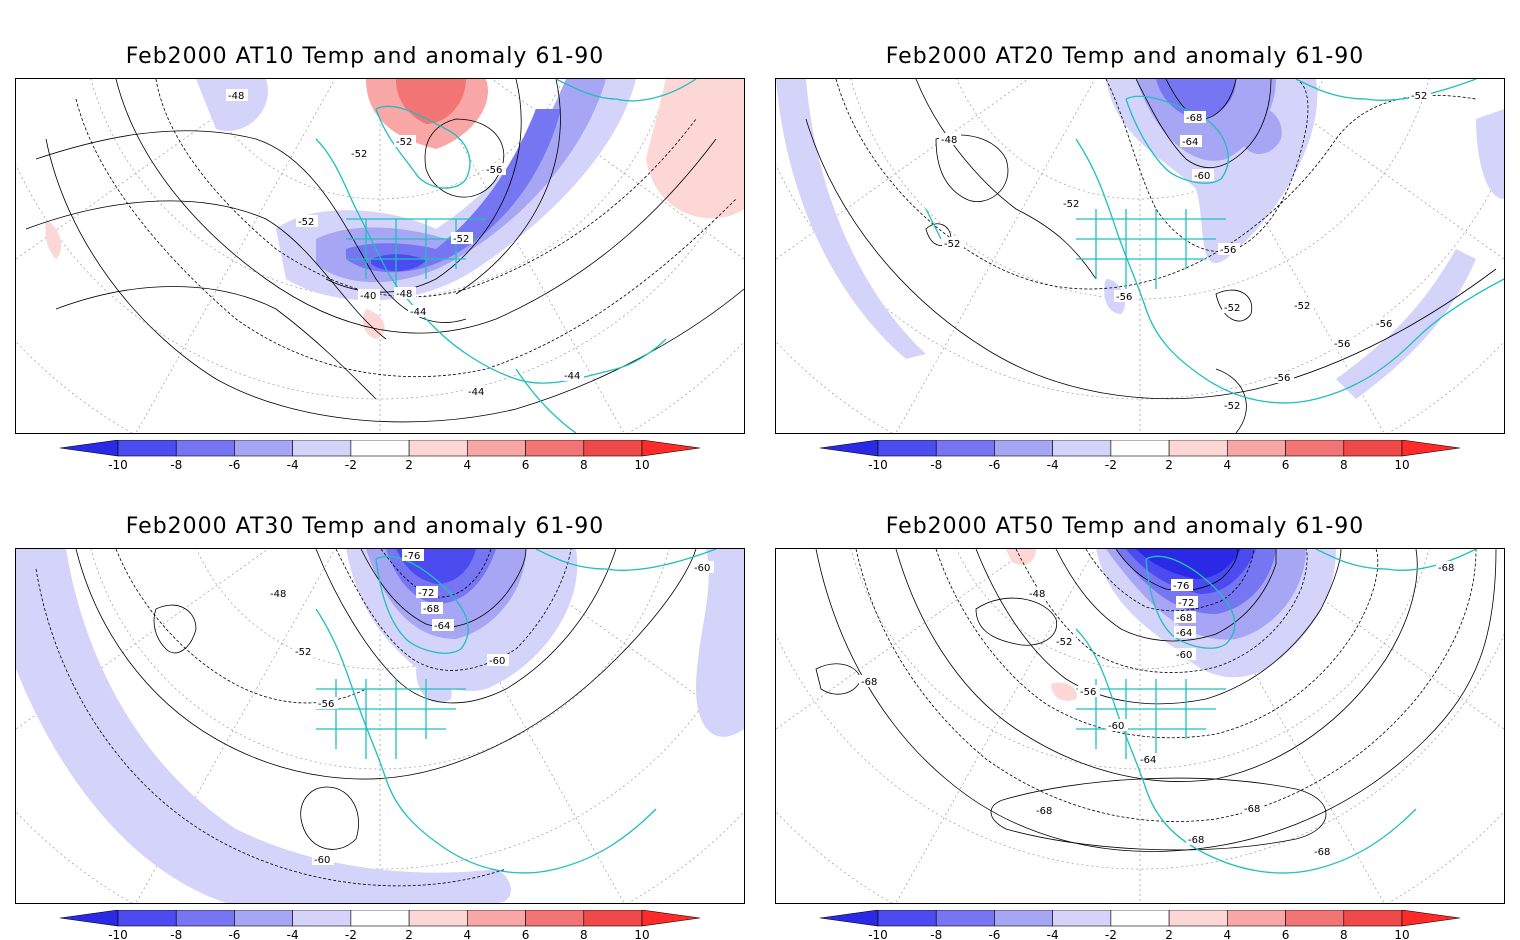  What do you see at coordinates (491, 707) in the screenshot?
I see `contour-labels: -76 -72 -68 -64 -48 -52 -56 -60 -60 -60` at bounding box center [491, 707].